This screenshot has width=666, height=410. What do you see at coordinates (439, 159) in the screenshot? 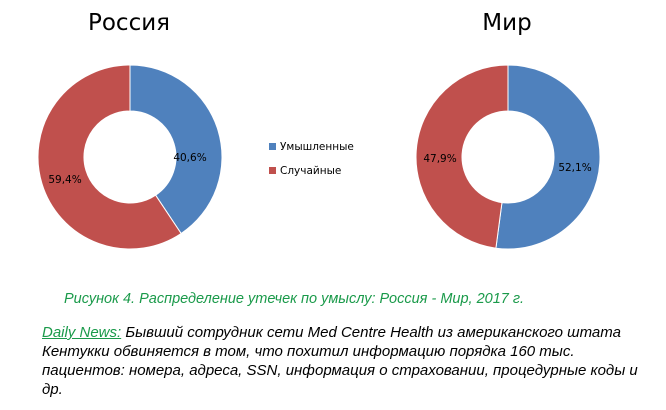
I see `label-accidental-world: 47,9%` at bounding box center [439, 159].